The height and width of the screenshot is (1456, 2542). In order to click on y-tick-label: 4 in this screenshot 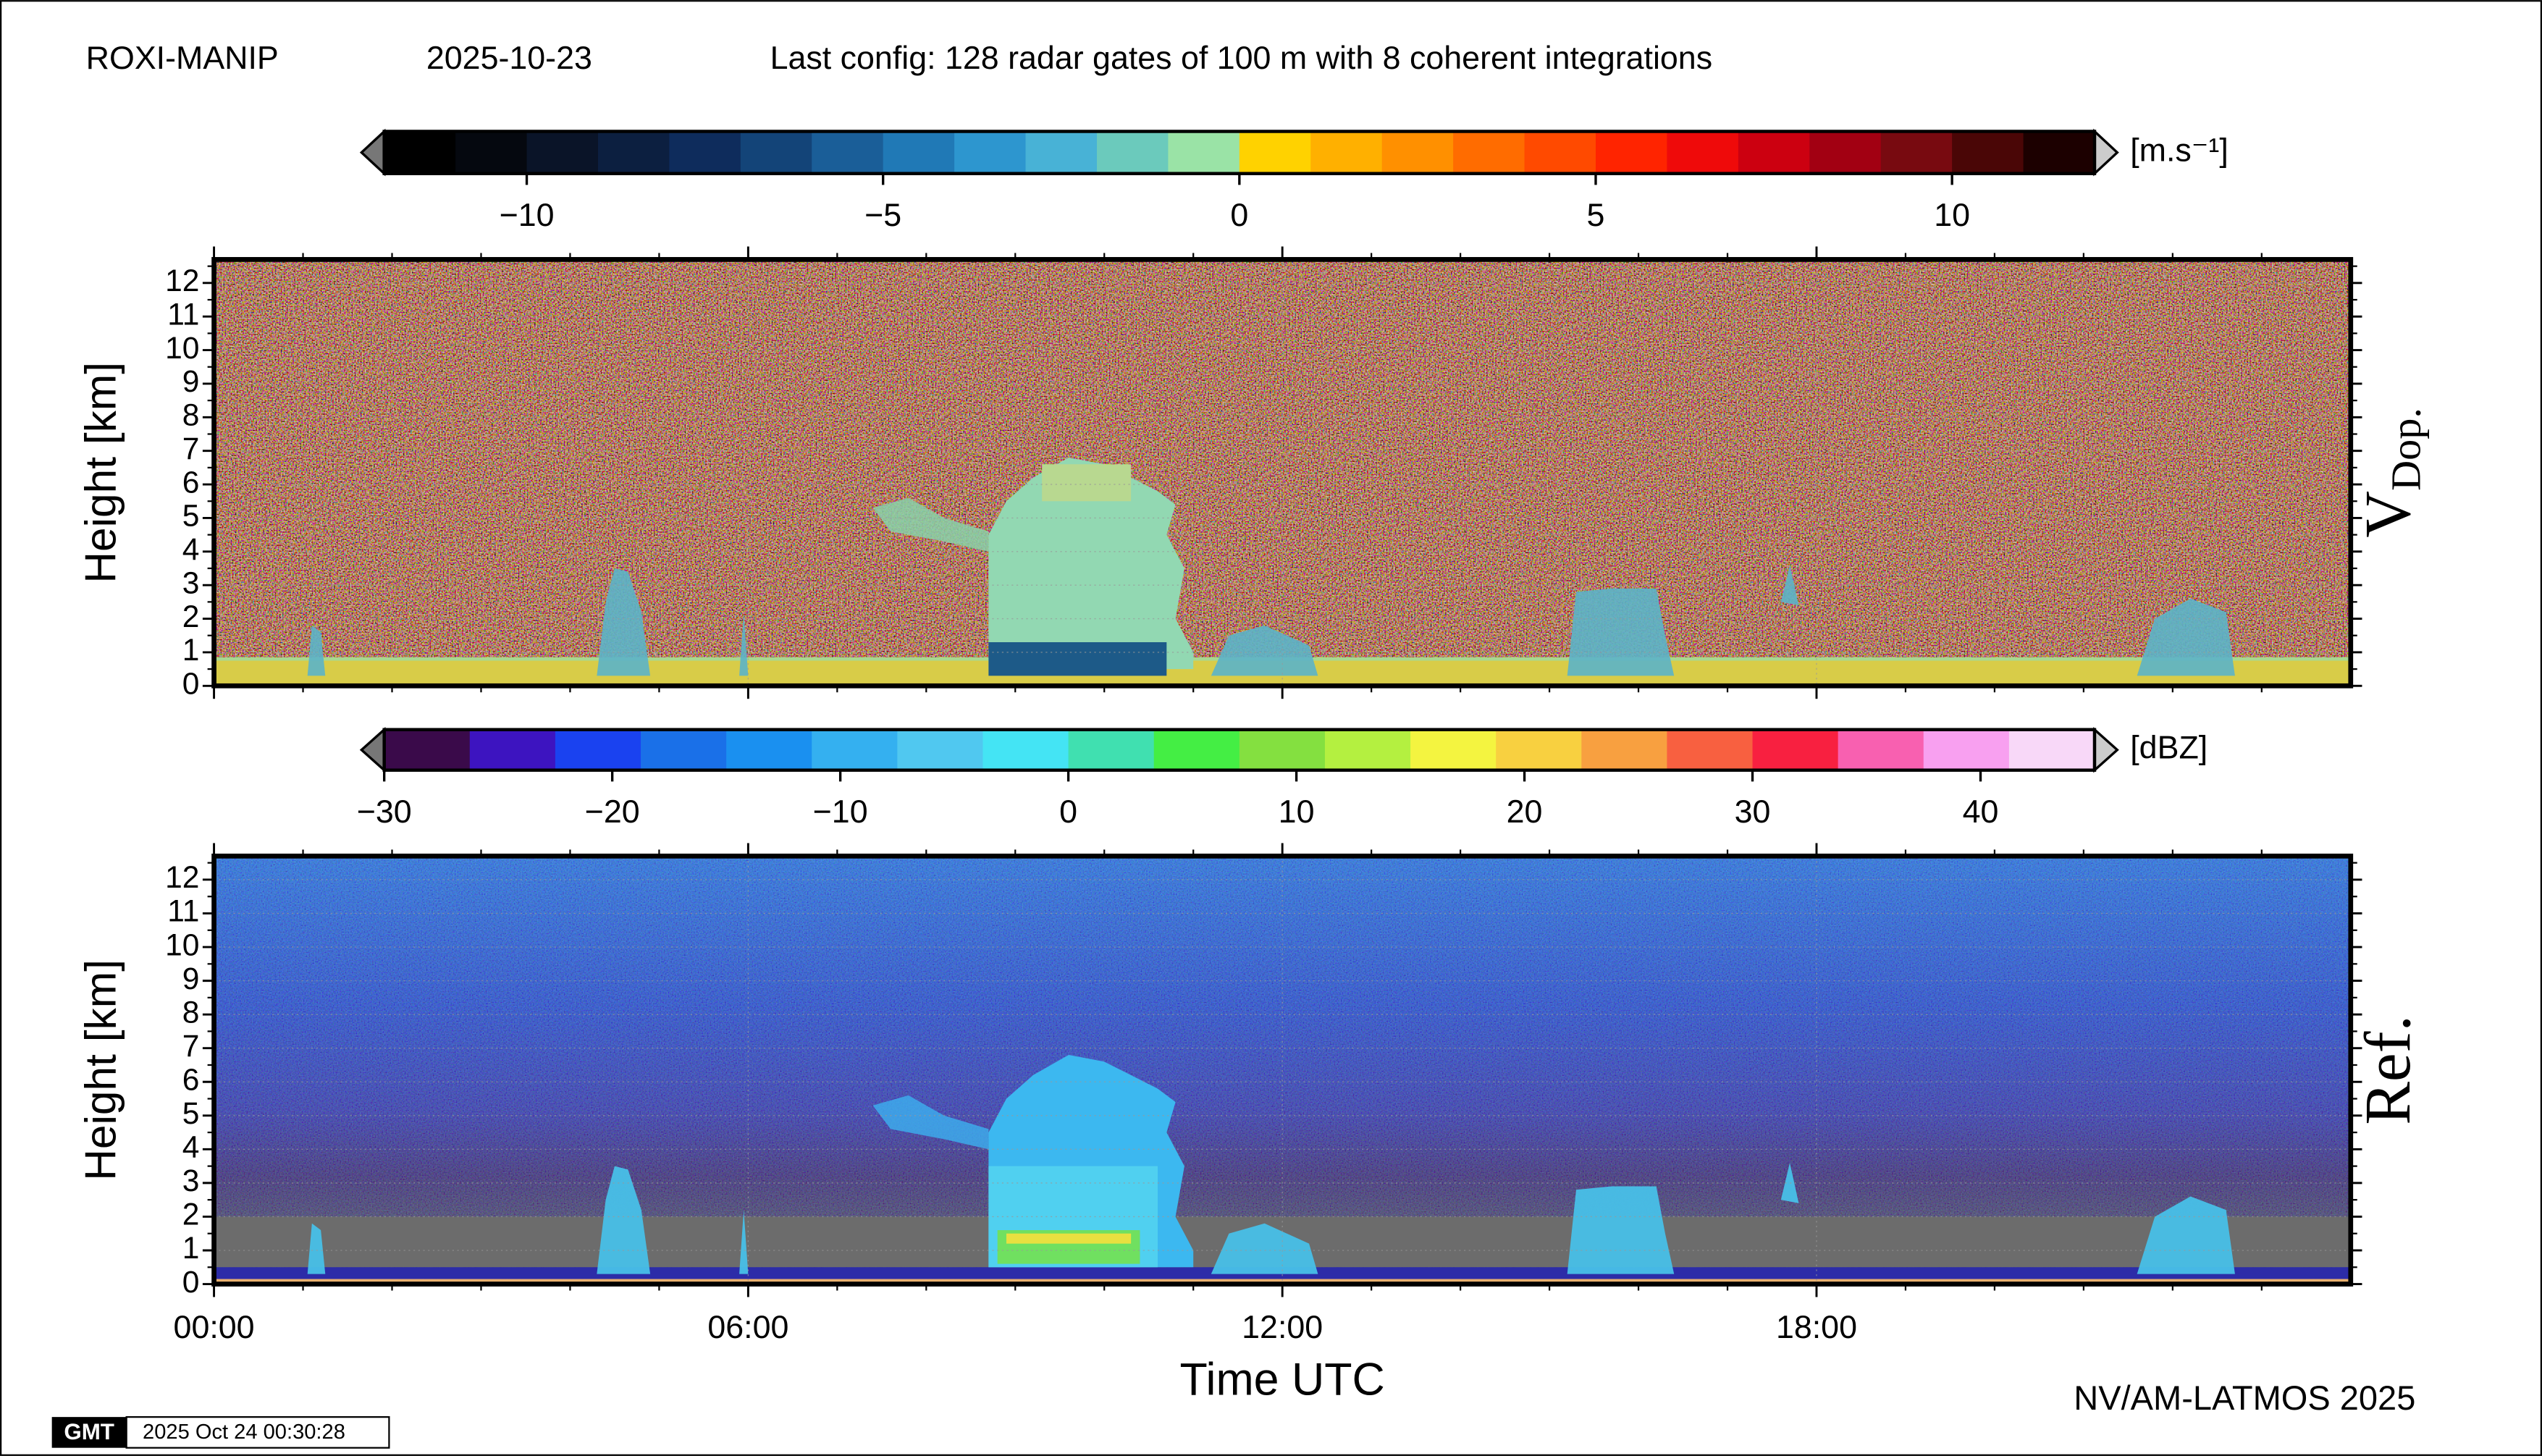, I will do `click(191, 549)`.